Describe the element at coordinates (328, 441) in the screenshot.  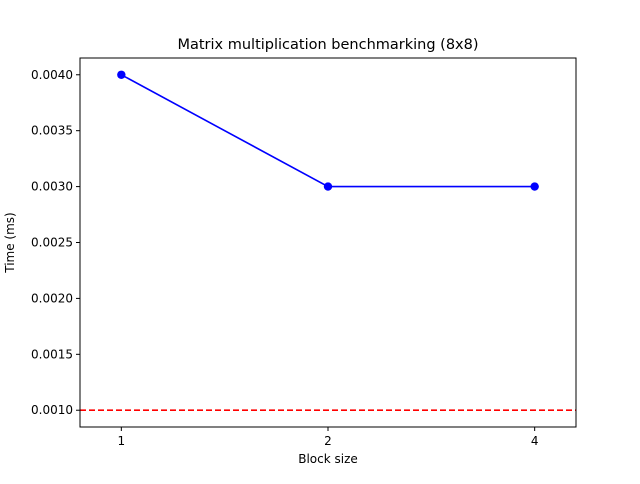
I see `x-tick-label: 2` at that location.